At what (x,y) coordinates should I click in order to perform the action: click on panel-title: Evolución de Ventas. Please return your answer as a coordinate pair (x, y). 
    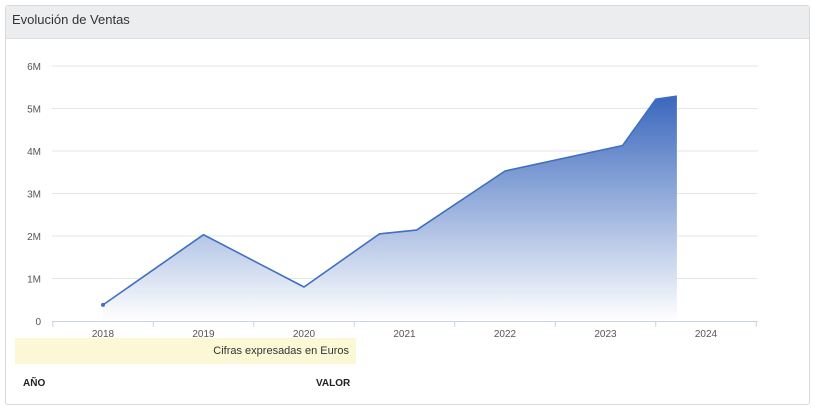
    Looking at the image, I should click on (71, 19).